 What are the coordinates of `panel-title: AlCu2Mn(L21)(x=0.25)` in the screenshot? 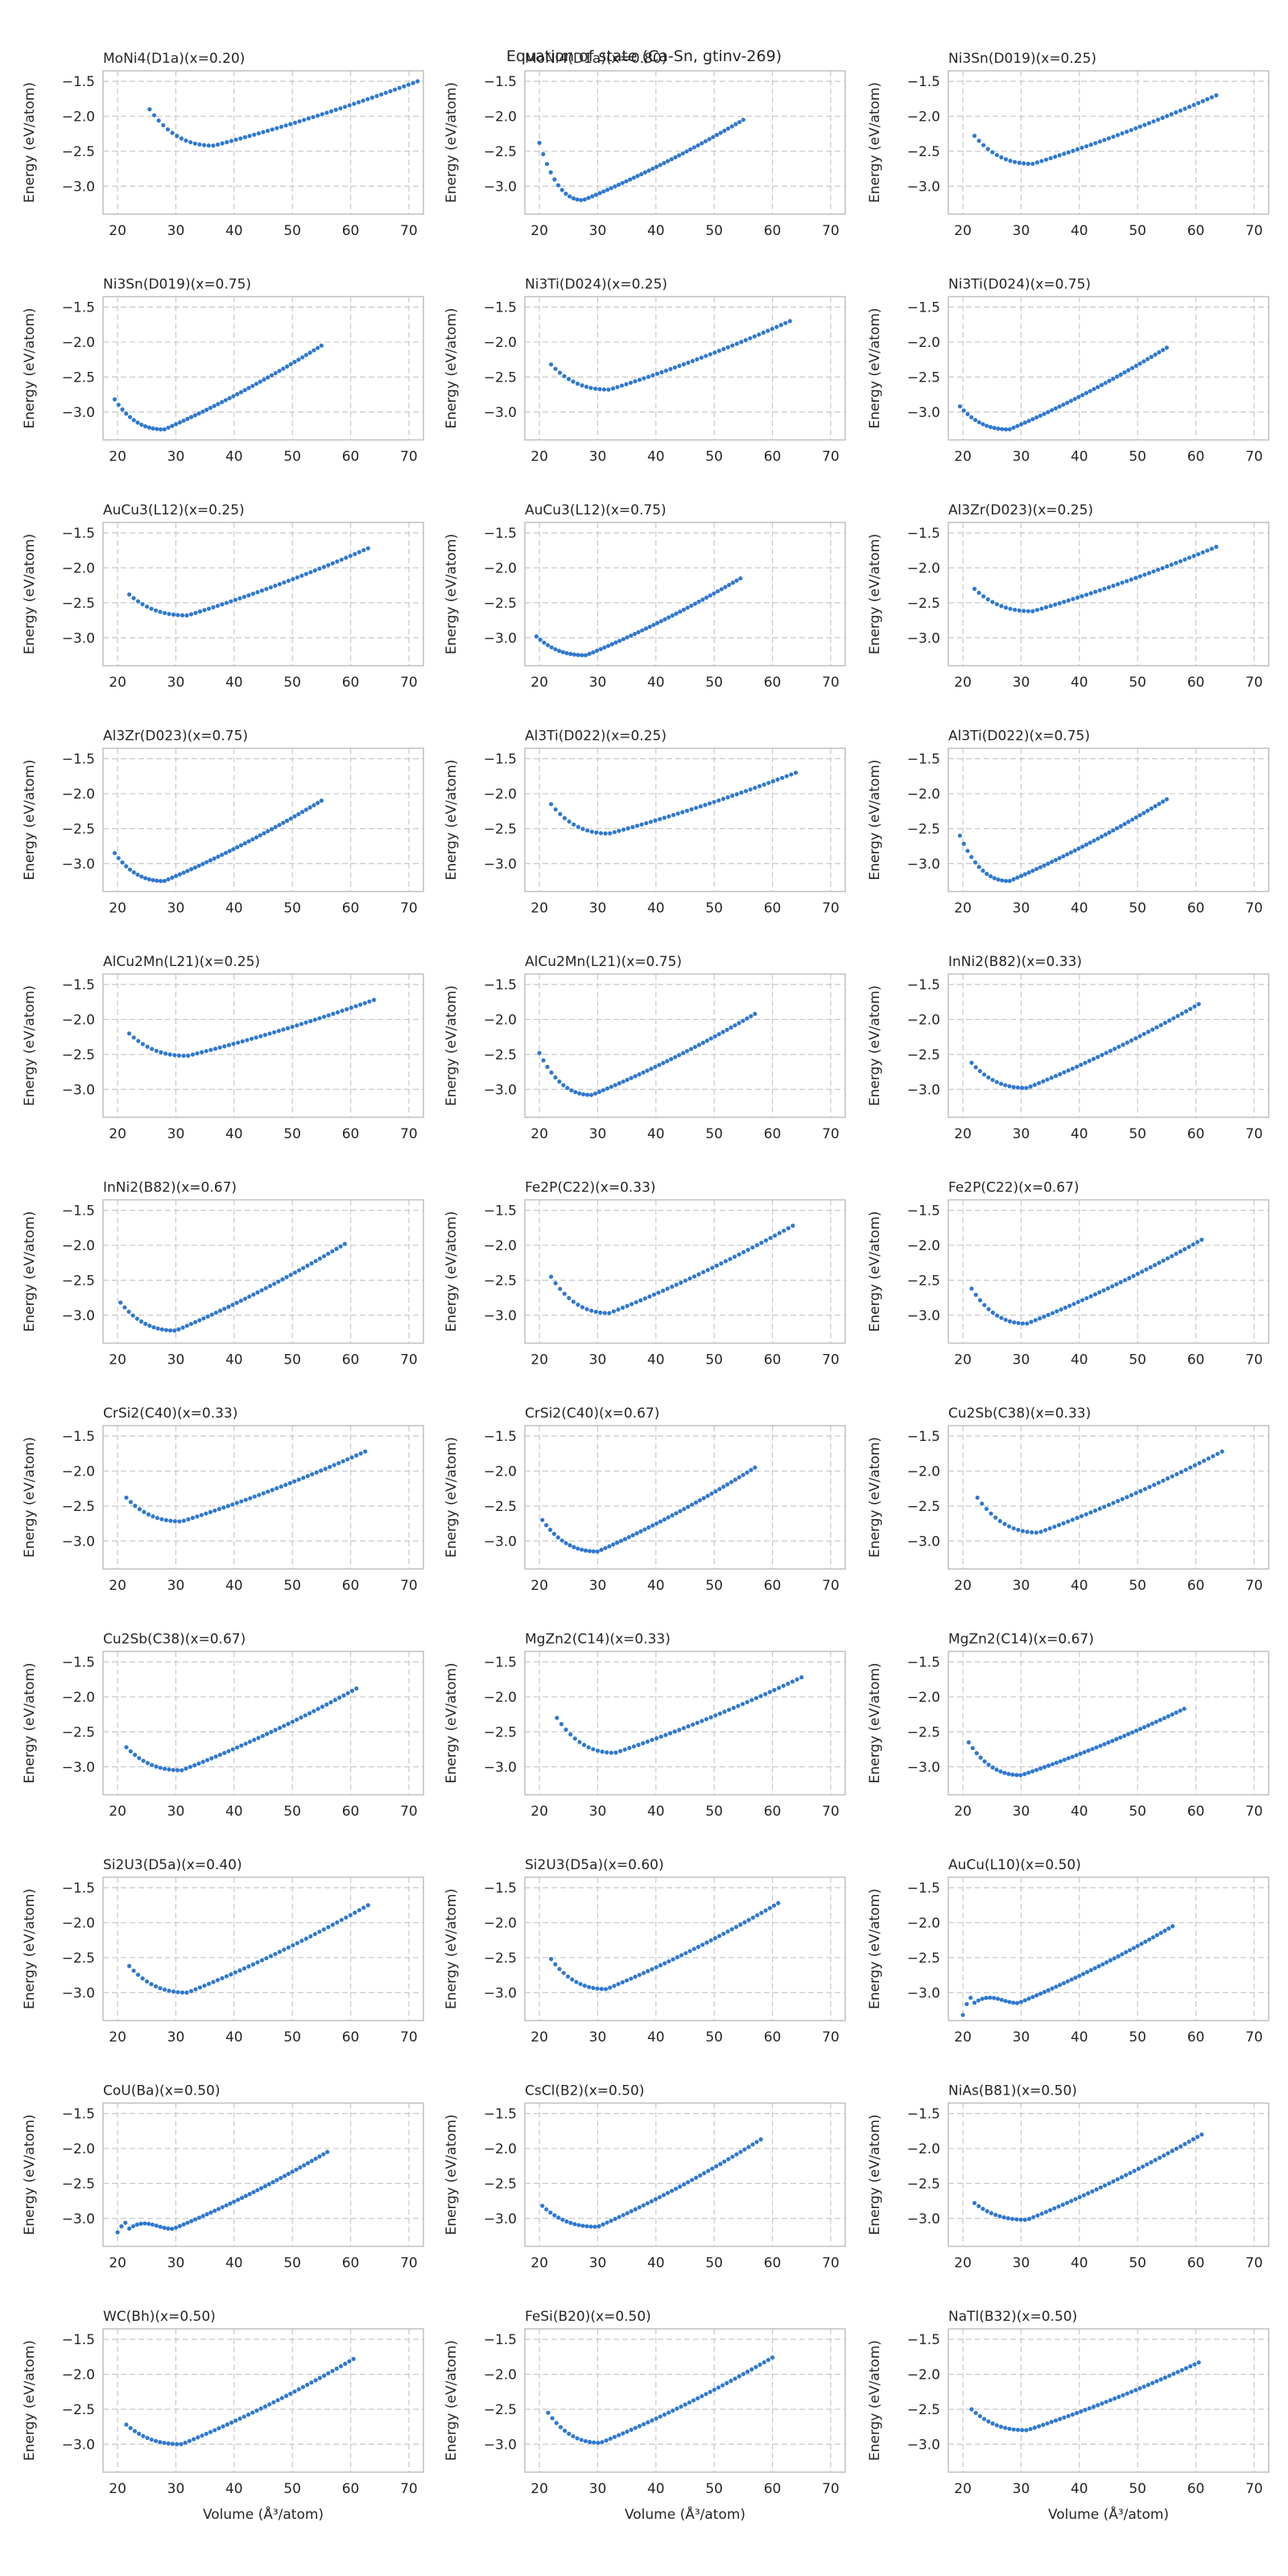 It's located at (181, 962).